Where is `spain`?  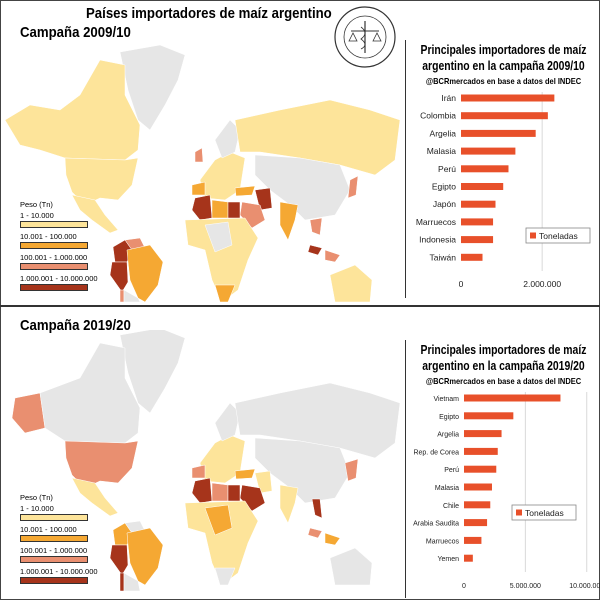 spain is located at coordinates (198, 188).